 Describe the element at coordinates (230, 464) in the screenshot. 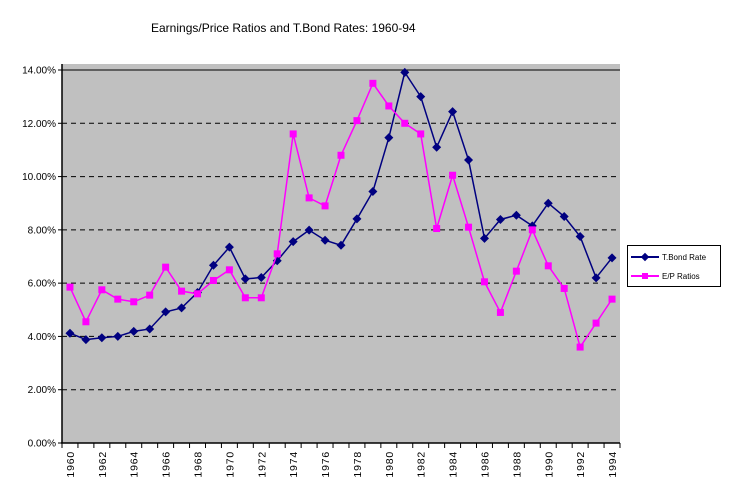

I see `x-tick-label: 1970` at that location.